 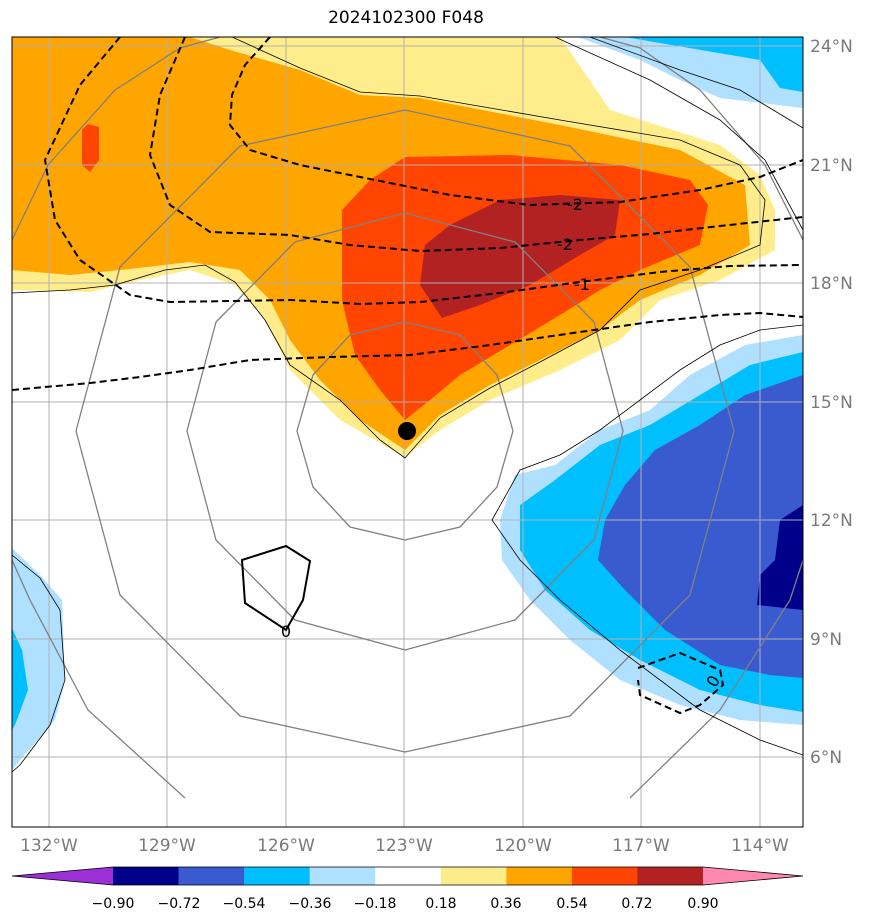 What do you see at coordinates (780, 557) in the screenshot?
I see `shade-negative-072-southeast` at bounding box center [780, 557].